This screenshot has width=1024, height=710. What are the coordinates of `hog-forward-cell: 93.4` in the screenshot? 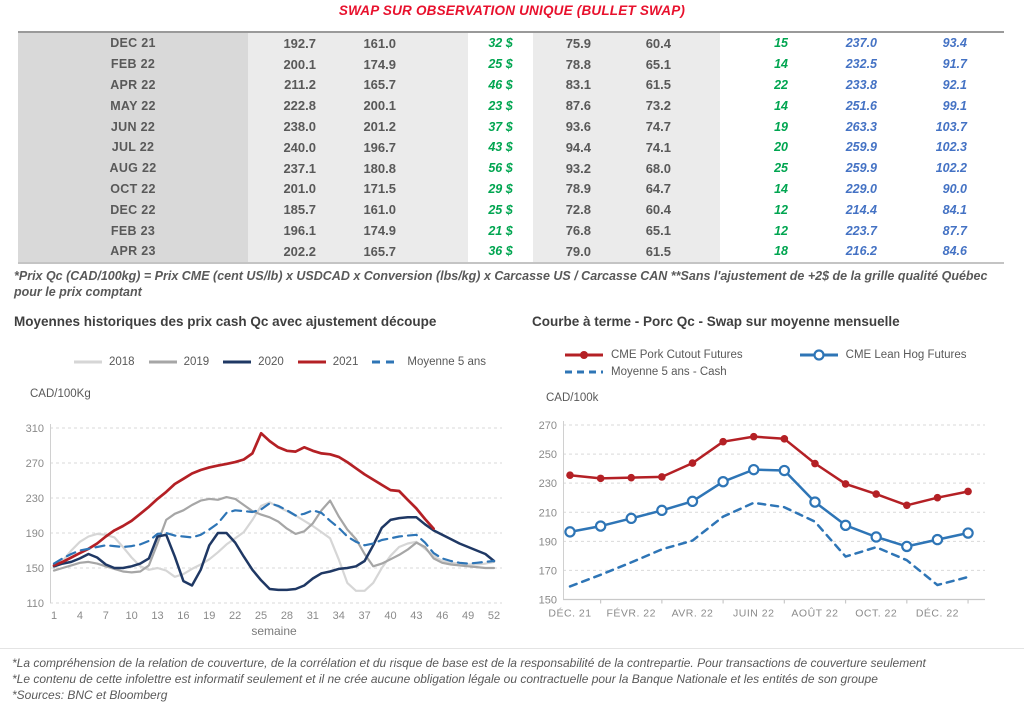 It's located at (954, 43).